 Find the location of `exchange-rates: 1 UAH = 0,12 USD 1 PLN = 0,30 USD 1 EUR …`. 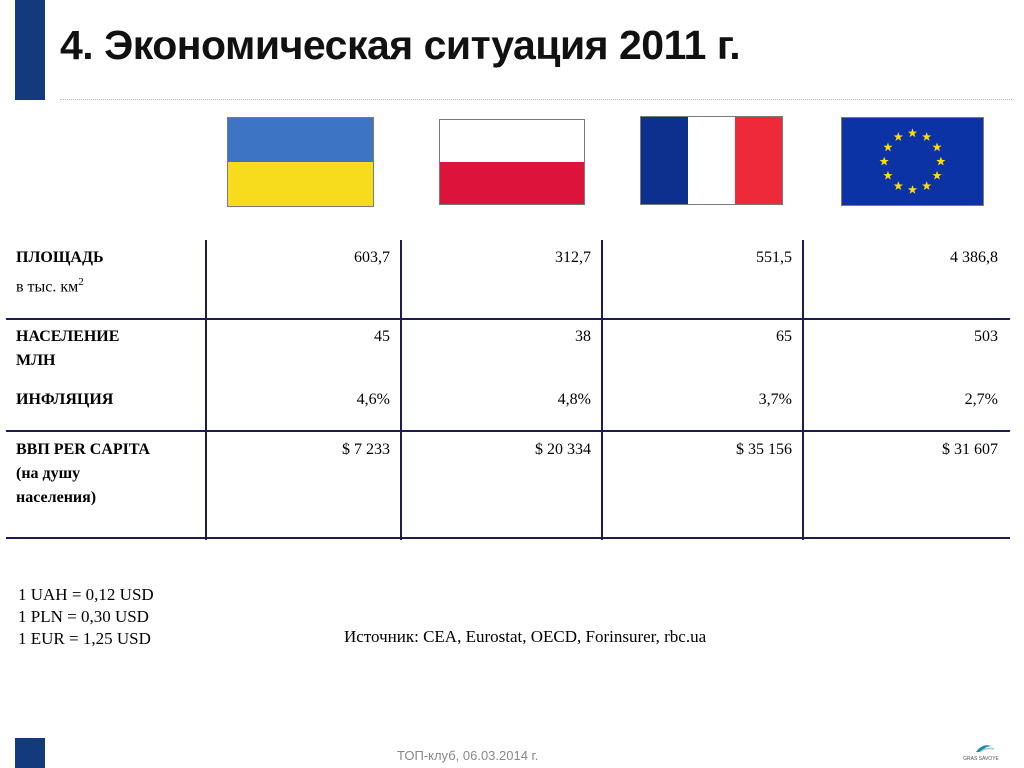

exchange-rates: 1 UAH = 0,12 USD 1 PLN = 0,30 USD 1 EUR … is located at coordinates (86, 617).